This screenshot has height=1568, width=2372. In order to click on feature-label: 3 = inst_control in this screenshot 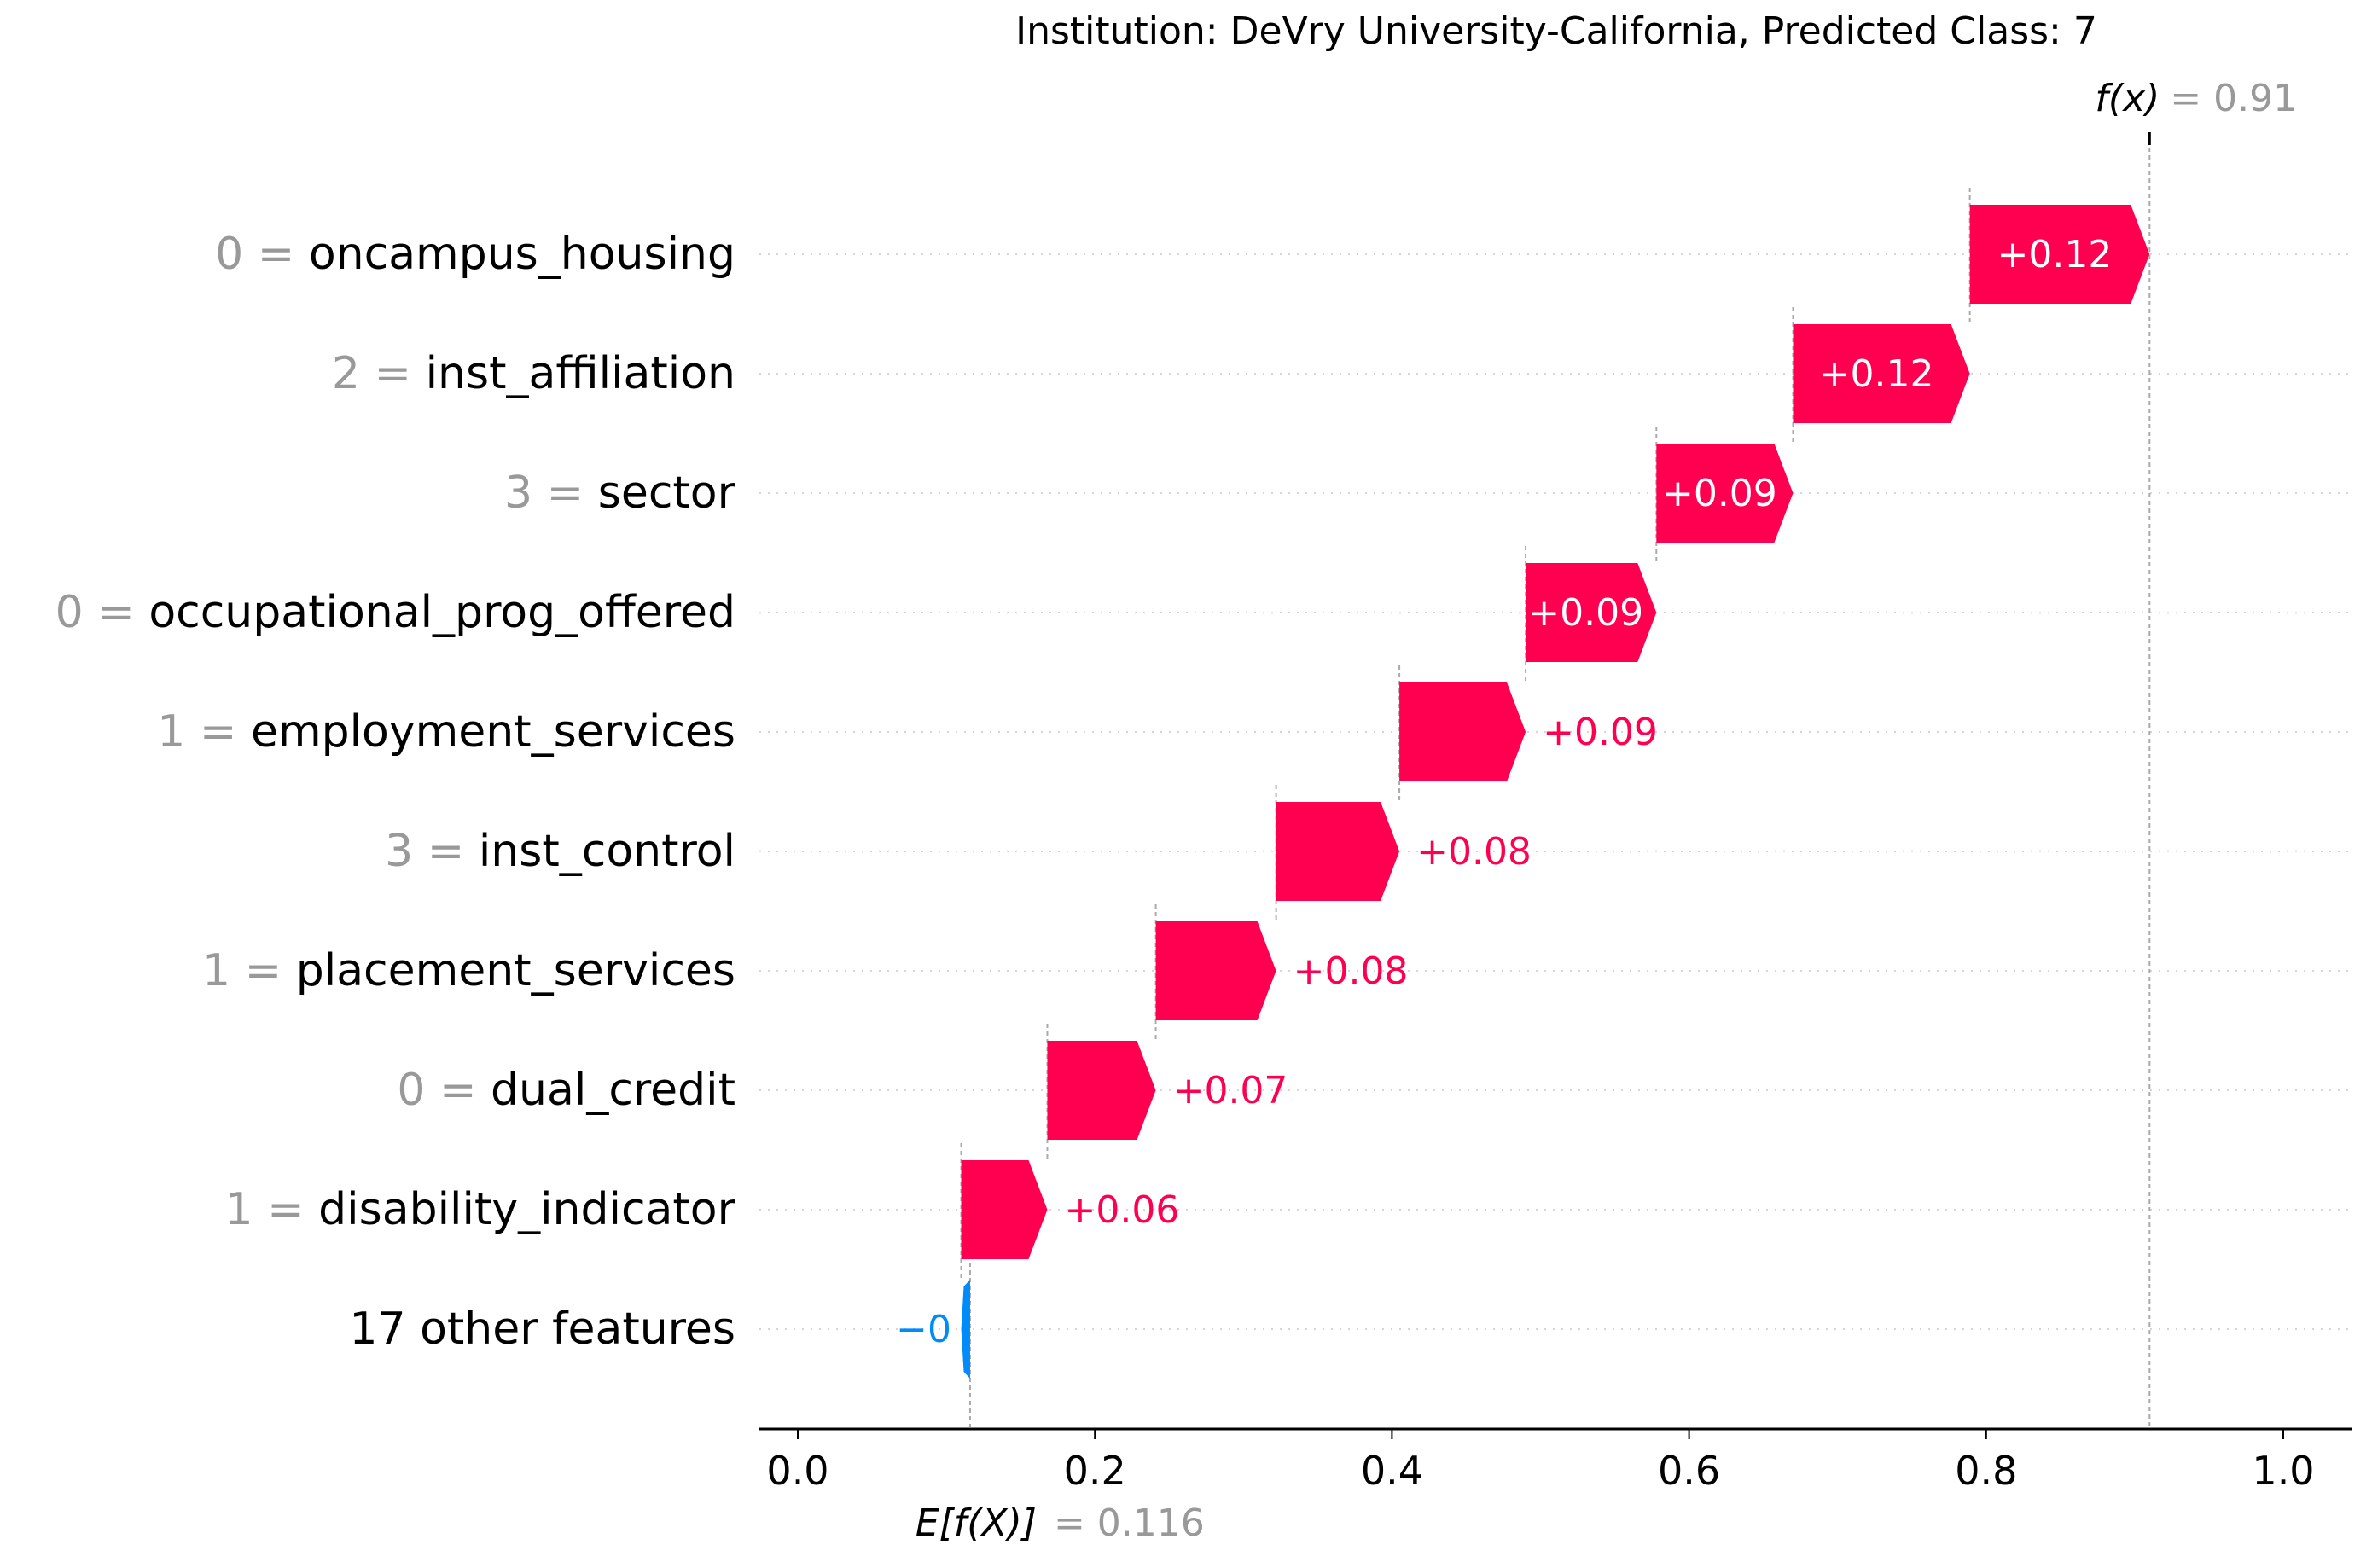, I will do `click(560, 851)`.